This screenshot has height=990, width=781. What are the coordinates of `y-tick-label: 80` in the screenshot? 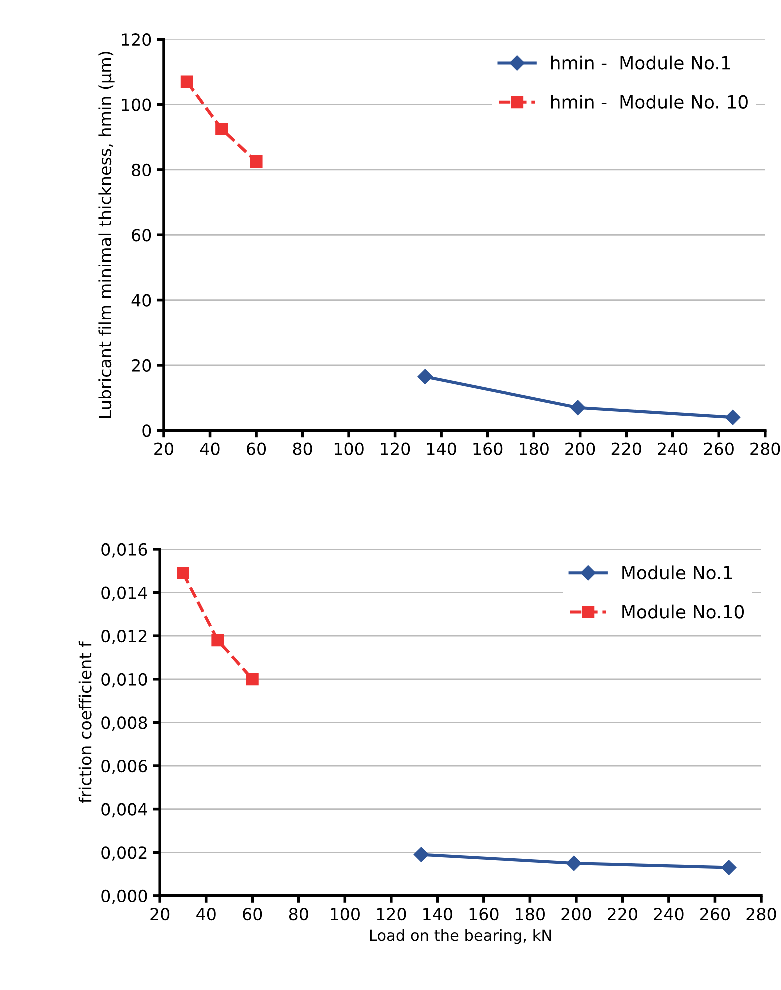 It's located at (142, 170).